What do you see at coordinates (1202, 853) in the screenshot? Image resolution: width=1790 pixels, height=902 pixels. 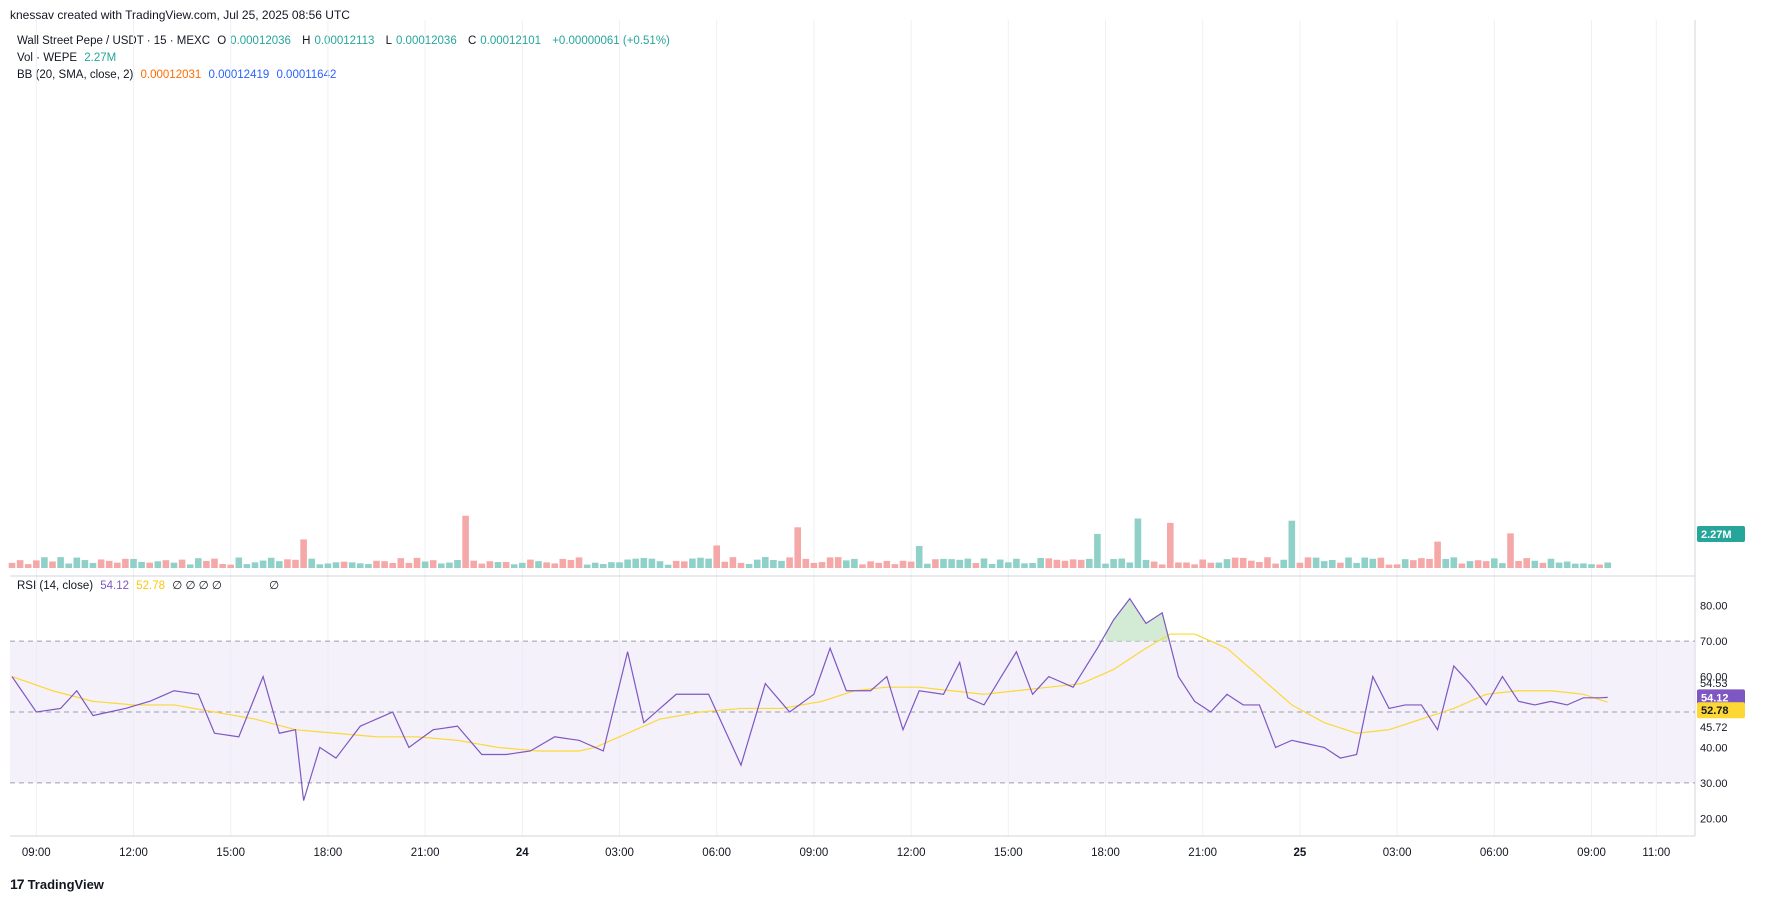 I see `time-tick-label: 21:00` at bounding box center [1202, 853].